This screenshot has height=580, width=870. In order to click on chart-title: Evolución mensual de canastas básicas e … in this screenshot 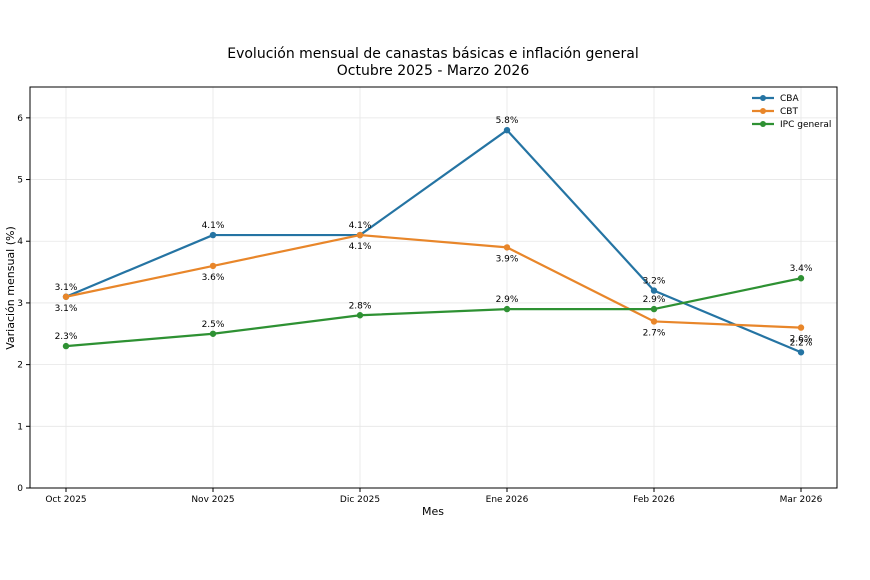, I will do `click(433, 54)`.